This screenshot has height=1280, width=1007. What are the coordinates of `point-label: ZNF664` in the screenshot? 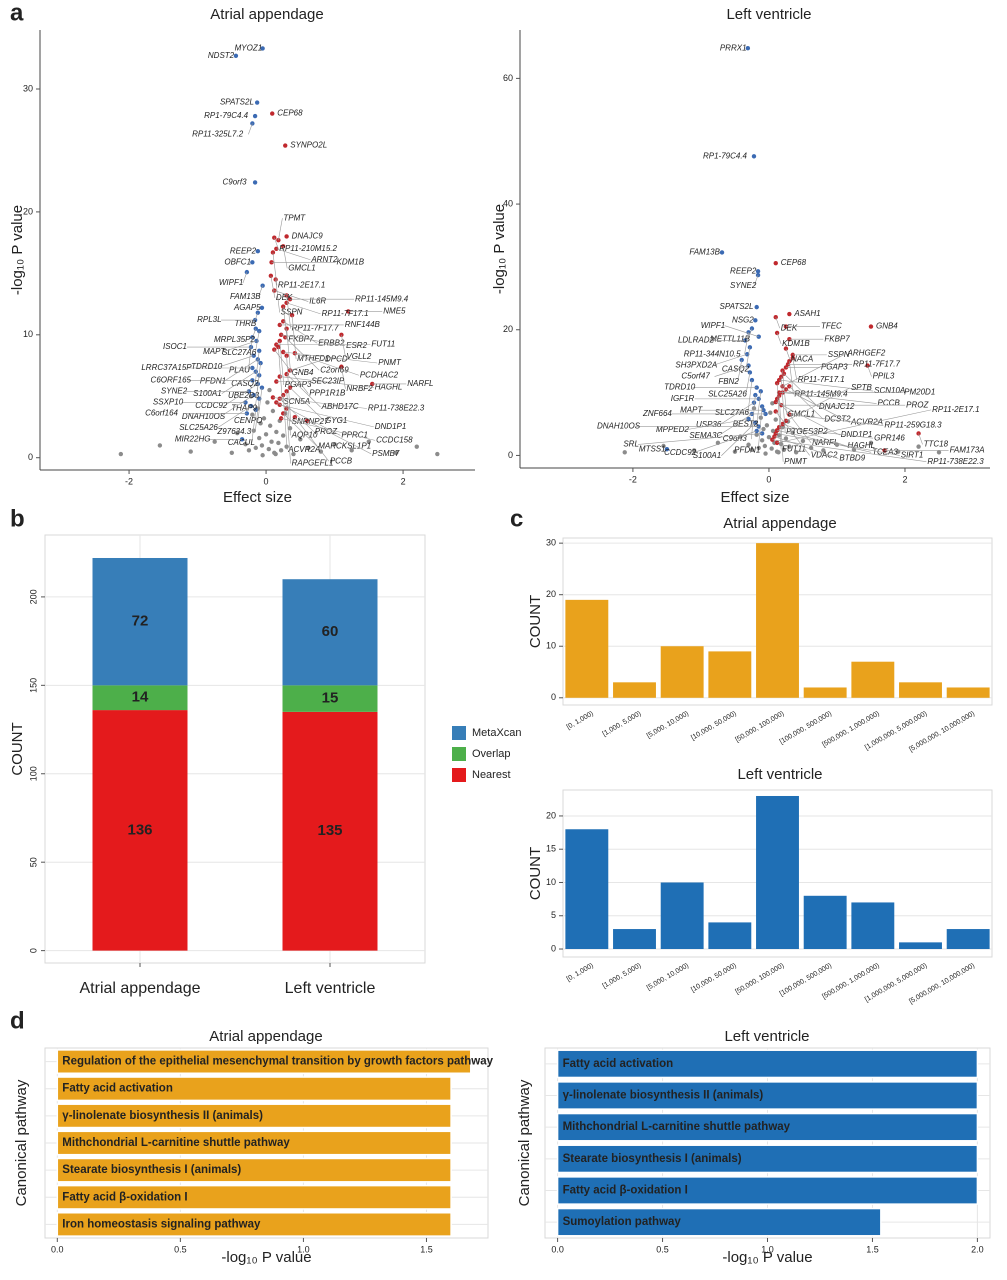 It's located at (657, 413).